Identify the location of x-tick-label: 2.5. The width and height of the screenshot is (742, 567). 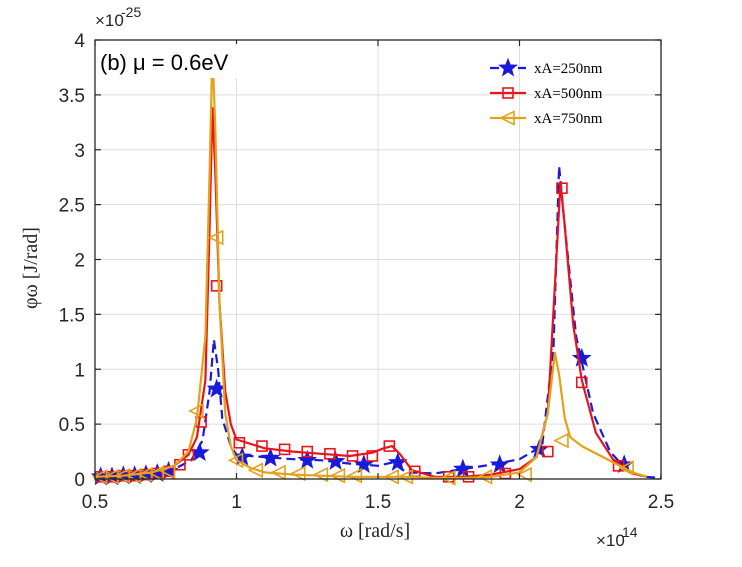
(661, 502).